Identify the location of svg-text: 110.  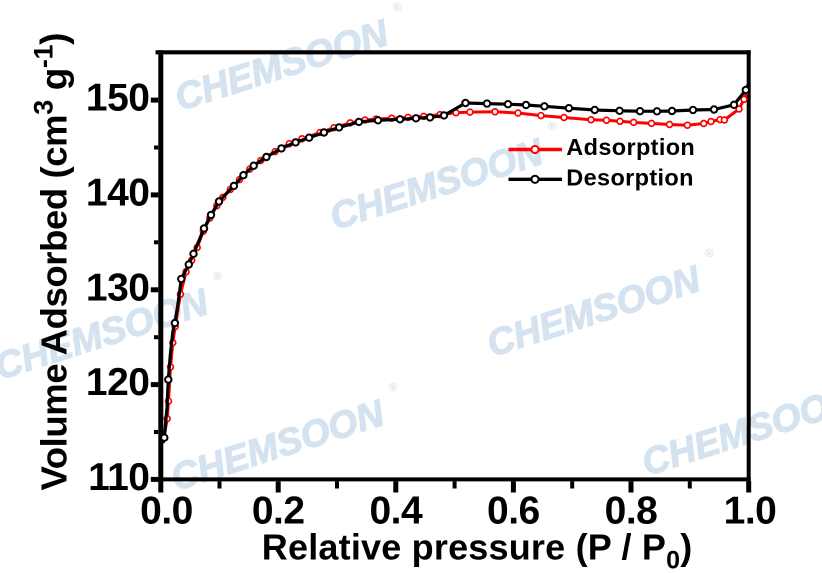
(118, 477).